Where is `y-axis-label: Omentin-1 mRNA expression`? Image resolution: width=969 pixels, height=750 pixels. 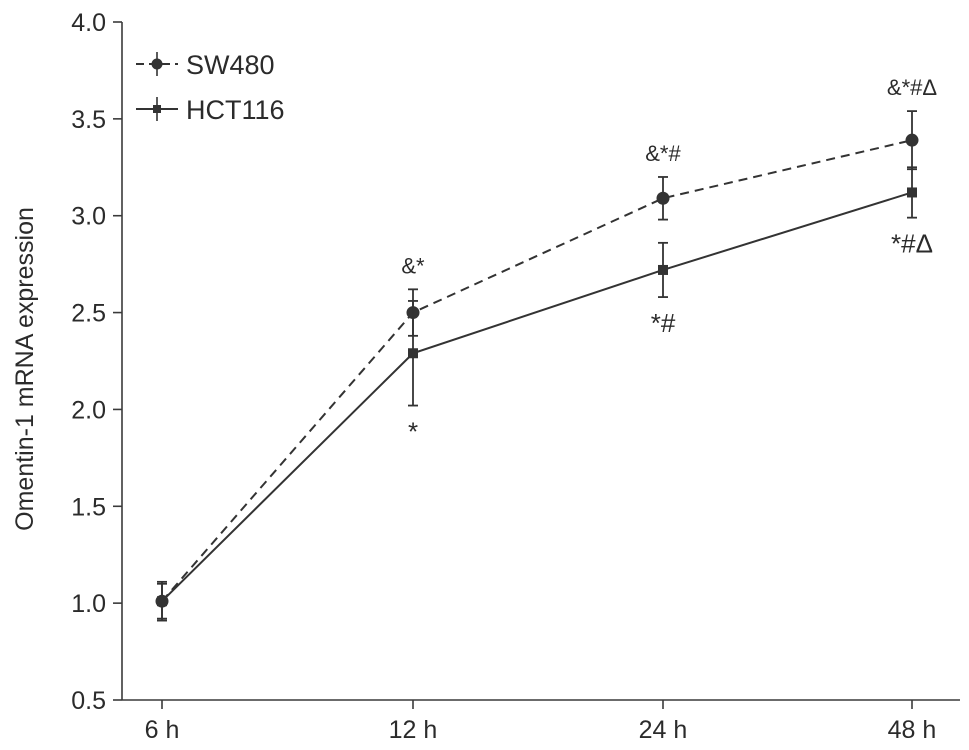
y-axis-label: Omentin-1 mRNA expression is located at coordinates (25, 369).